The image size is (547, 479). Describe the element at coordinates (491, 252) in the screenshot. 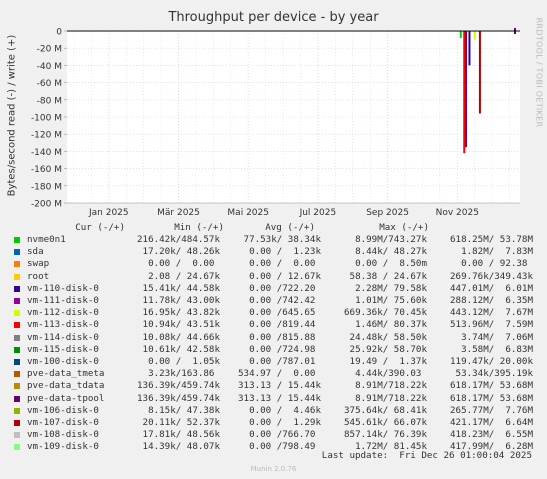

I see `legend-max-value: 1.82M/ 7.83M` at that location.